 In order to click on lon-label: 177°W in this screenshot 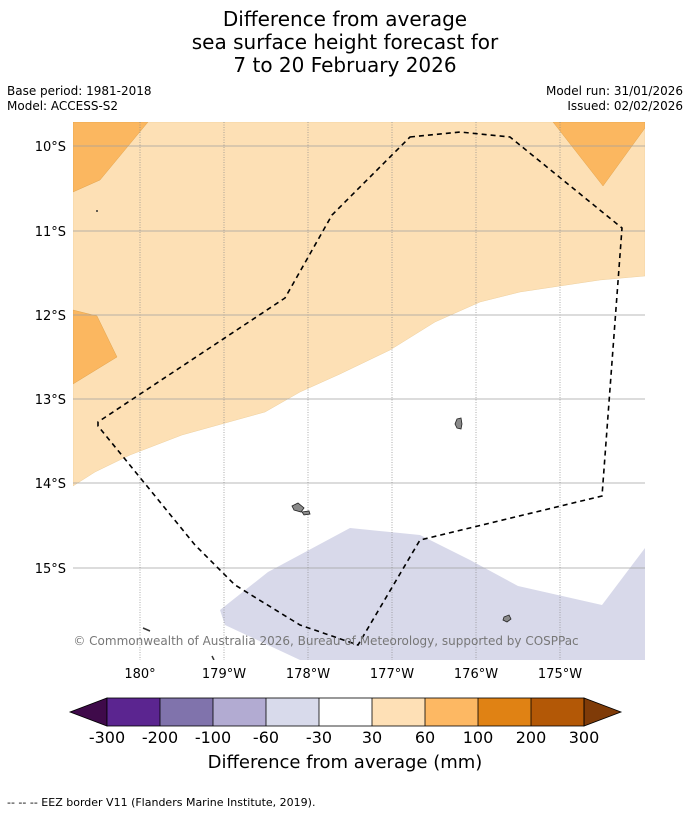, I will do `click(392, 674)`.